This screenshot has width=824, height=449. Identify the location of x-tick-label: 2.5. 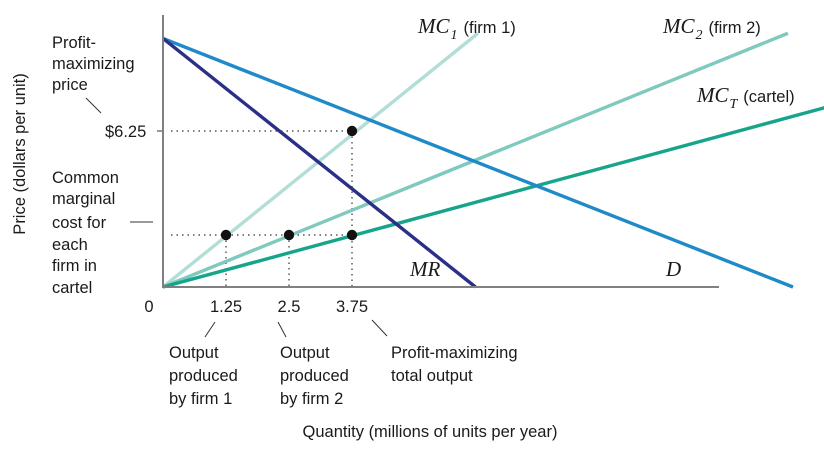
(289, 307).